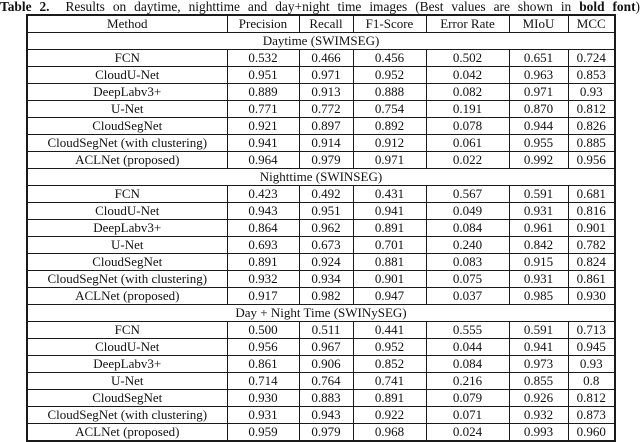 The image size is (640, 442). What do you see at coordinates (326, 211) in the screenshot?
I see `value-cell: 0.951` at bounding box center [326, 211].